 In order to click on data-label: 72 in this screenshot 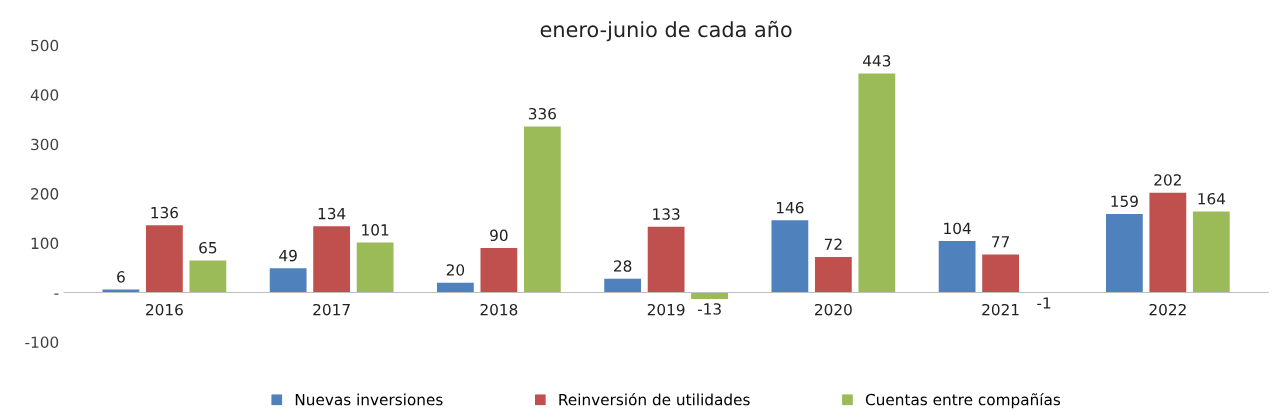, I will do `click(833, 244)`.